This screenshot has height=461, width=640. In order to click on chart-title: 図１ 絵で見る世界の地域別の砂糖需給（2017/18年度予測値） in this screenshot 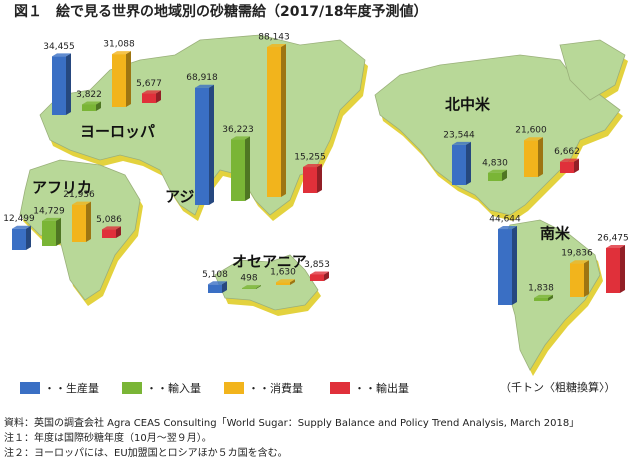, I will do `click(221, 11)`.